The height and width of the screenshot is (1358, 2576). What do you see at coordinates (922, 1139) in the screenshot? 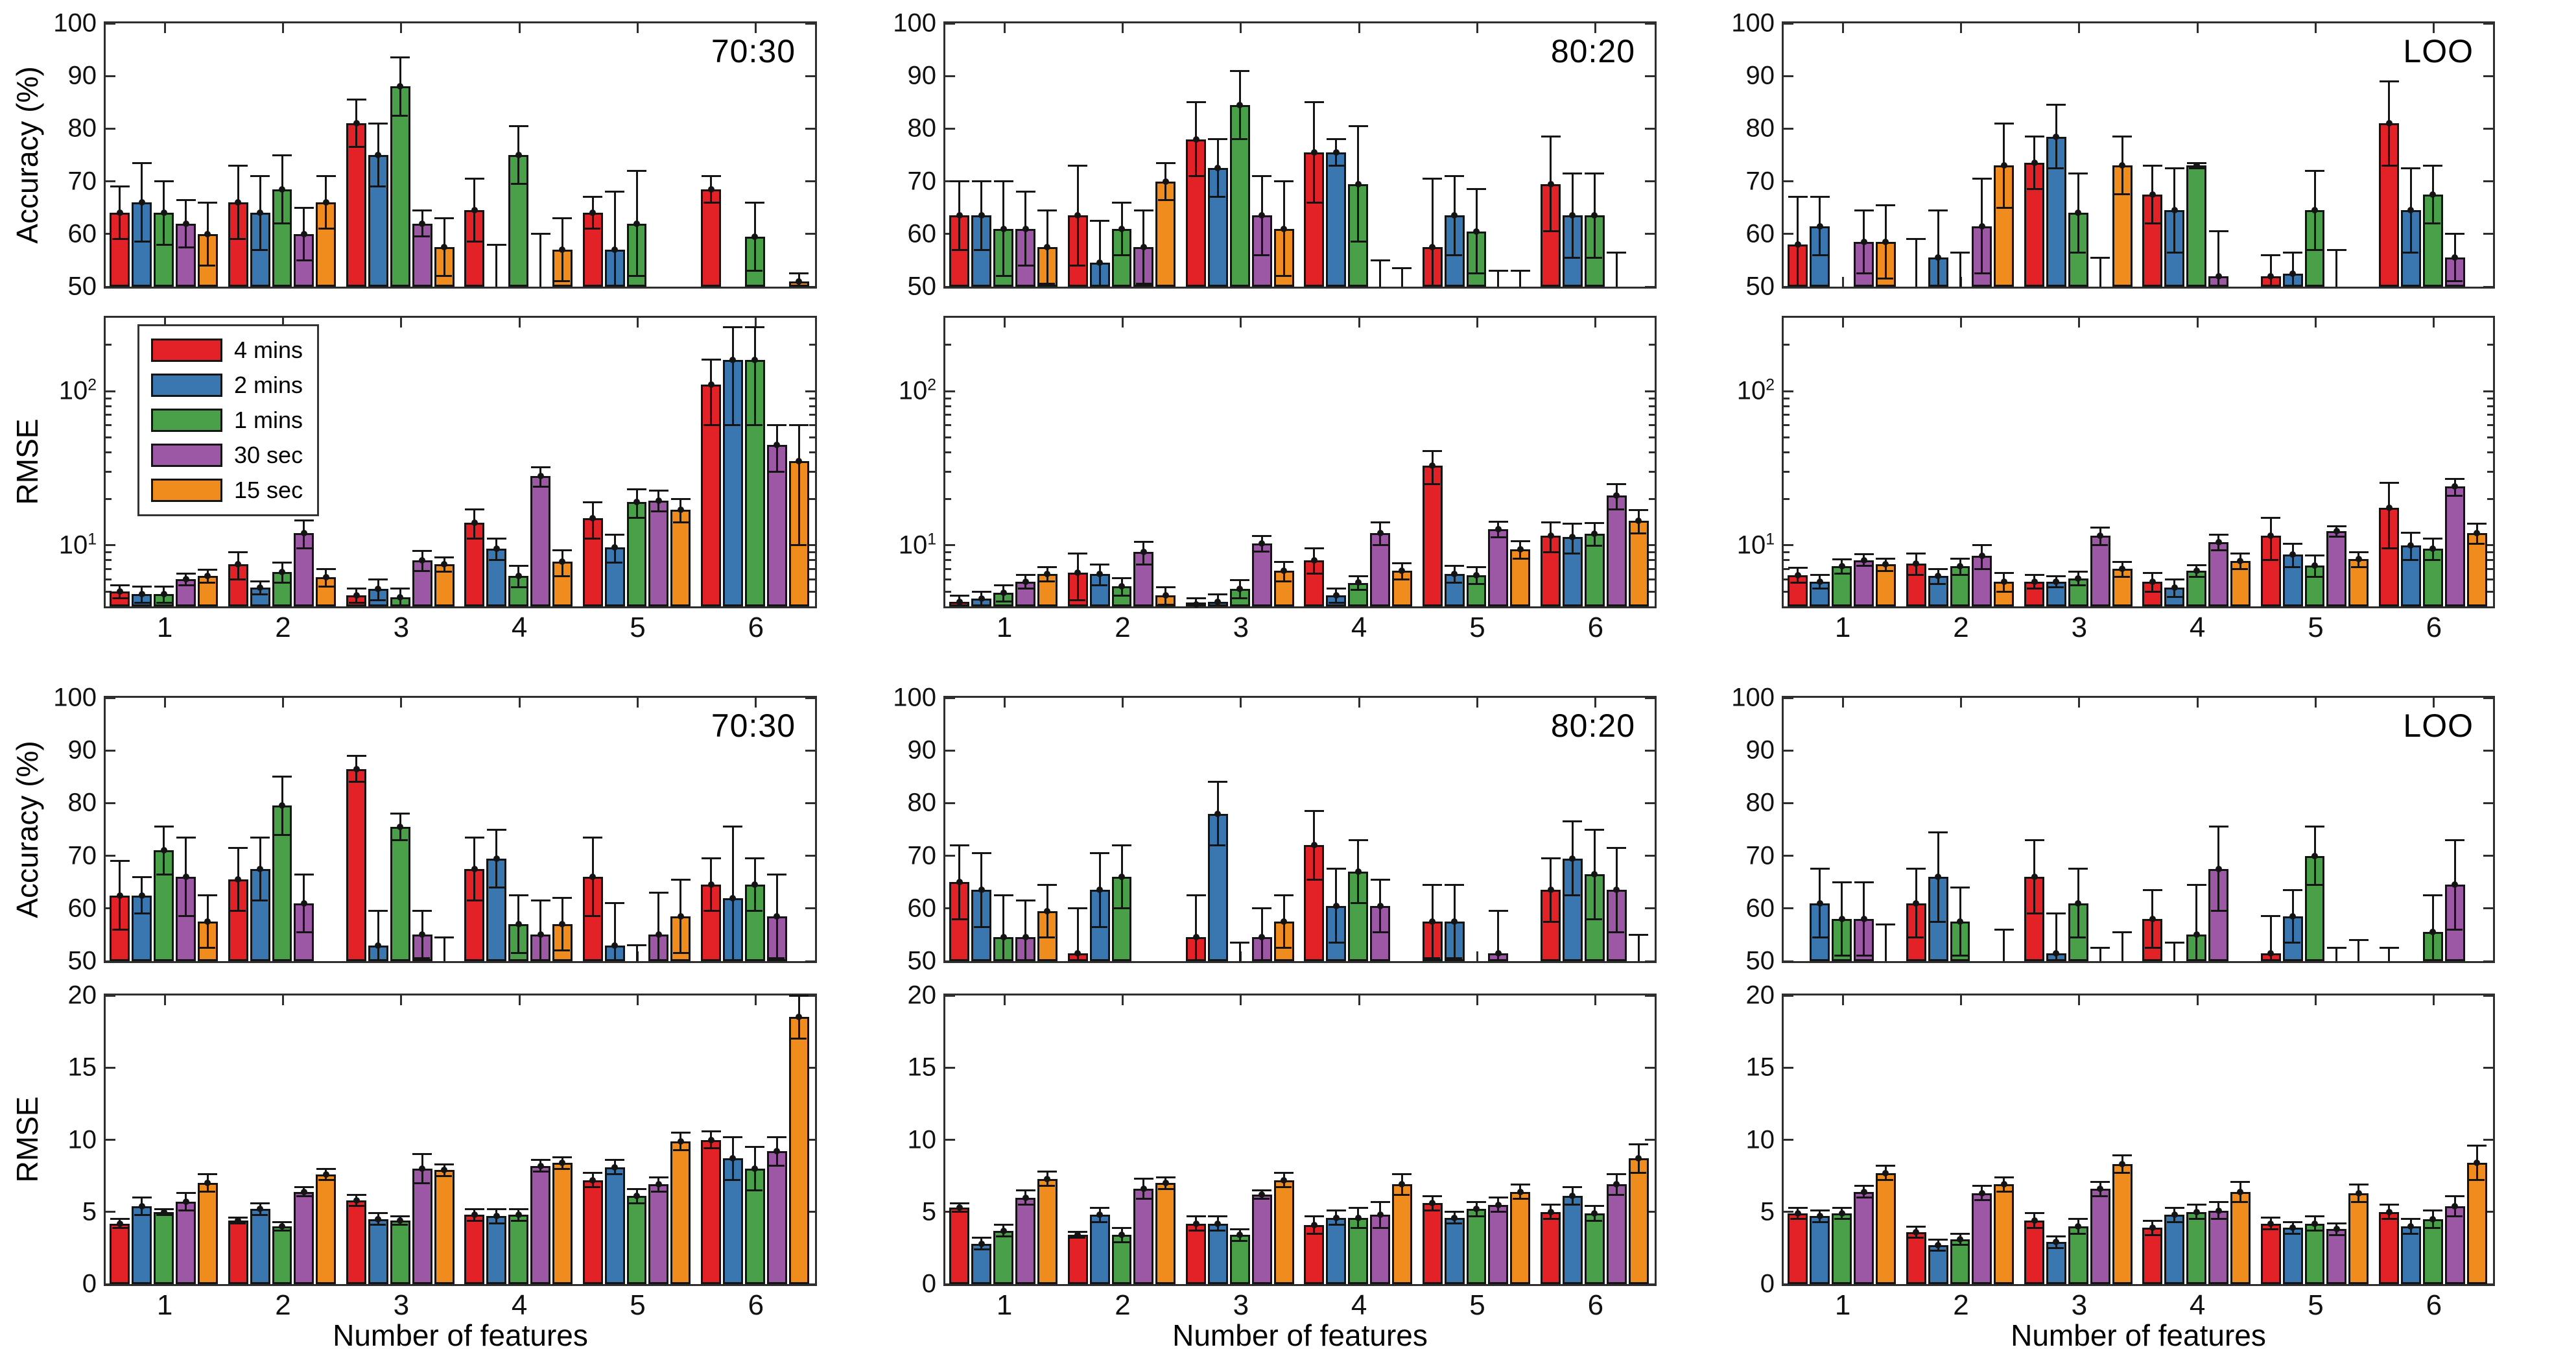
I see `y-tick-label: 10` at bounding box center [922, 1139].